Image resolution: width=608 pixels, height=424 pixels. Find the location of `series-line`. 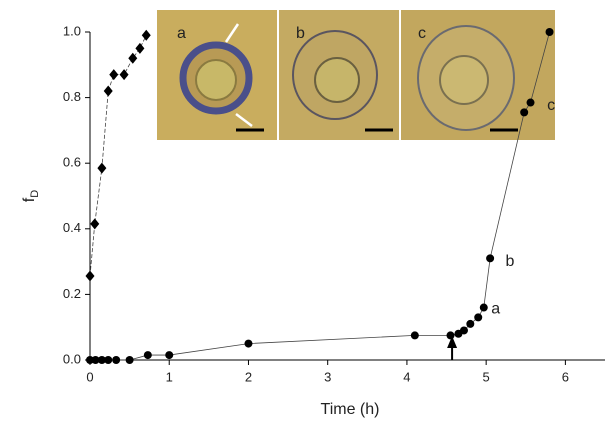

series-line is located at coordinates (118, 156).